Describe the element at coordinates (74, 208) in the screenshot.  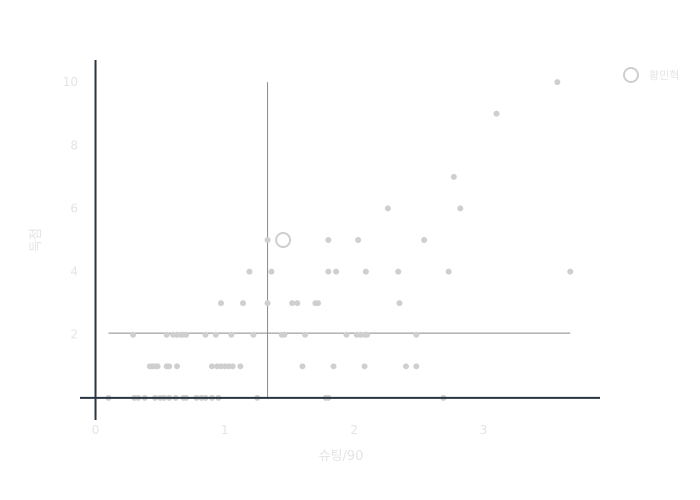
I see `y-tick-label: 6` at that location.